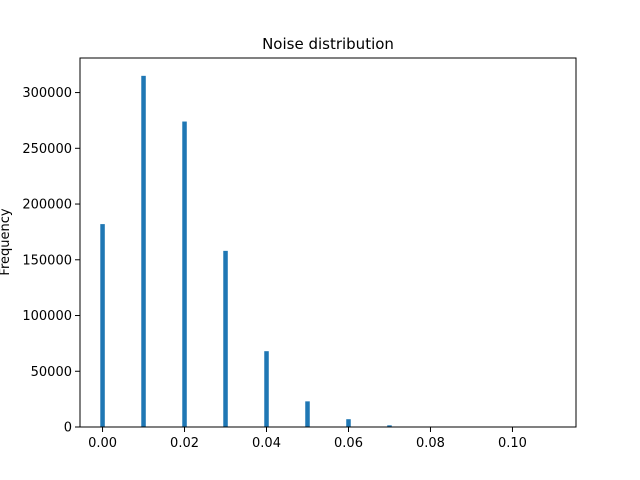 The width and height of the screenshot is (640, 480). Describe the element at coordinates (266, 443) in the screenshot. I see `x-tick-label: 0.04` at that location.